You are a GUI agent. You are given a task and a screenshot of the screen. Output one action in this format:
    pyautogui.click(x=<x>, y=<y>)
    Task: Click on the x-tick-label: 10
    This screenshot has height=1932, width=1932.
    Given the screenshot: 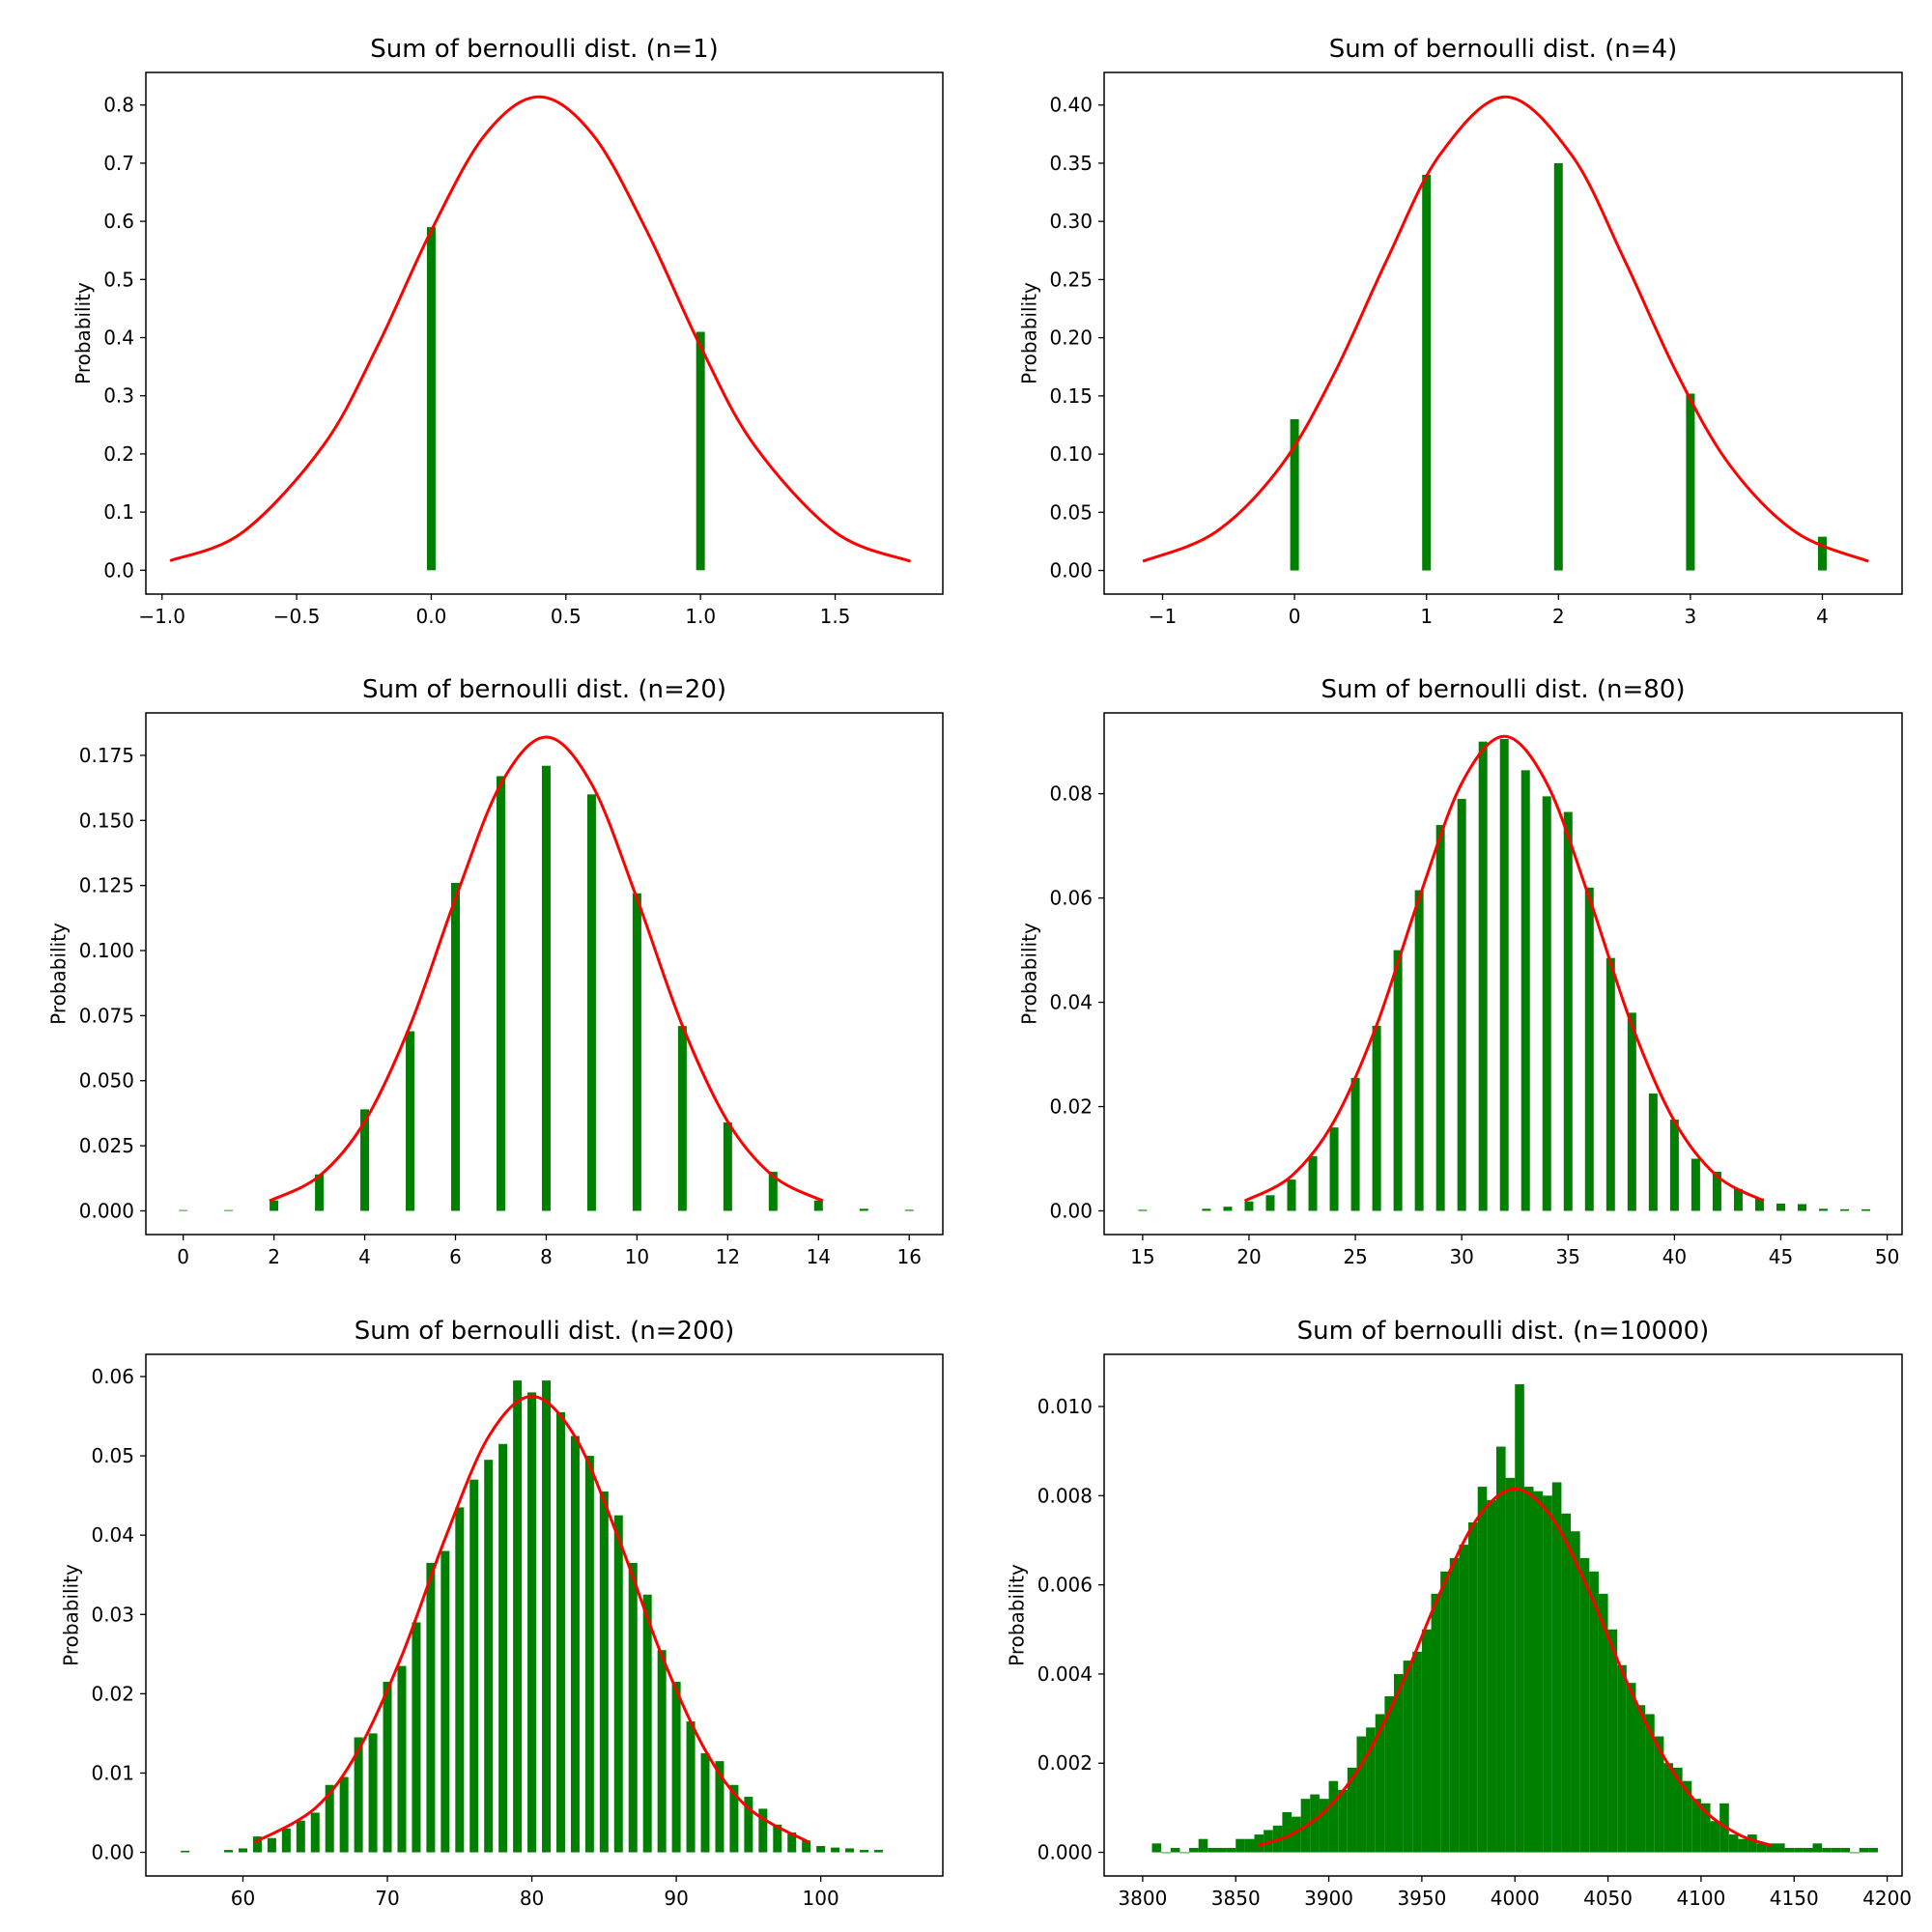 What is the action you would take?
    pyautogui.click(x=637, y=1256)
    